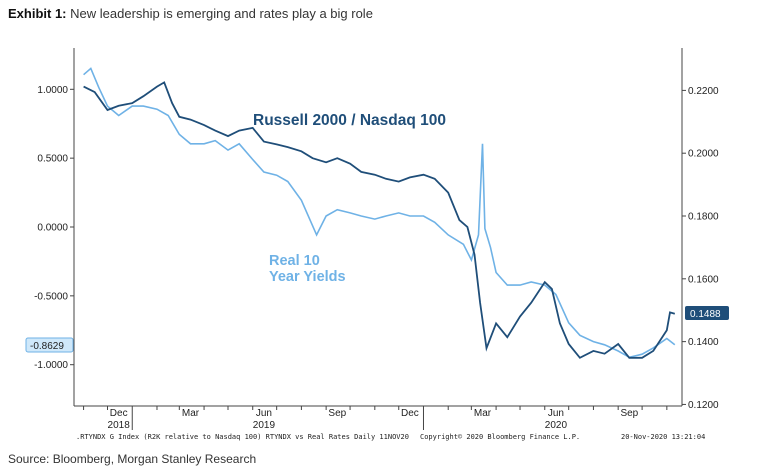 This screenshot has height=475, width=760. What do you see at coordinates (703, 405) in the screenshot?
I see `right-tick-label: 0.1200` at bounding box center [703, 405].